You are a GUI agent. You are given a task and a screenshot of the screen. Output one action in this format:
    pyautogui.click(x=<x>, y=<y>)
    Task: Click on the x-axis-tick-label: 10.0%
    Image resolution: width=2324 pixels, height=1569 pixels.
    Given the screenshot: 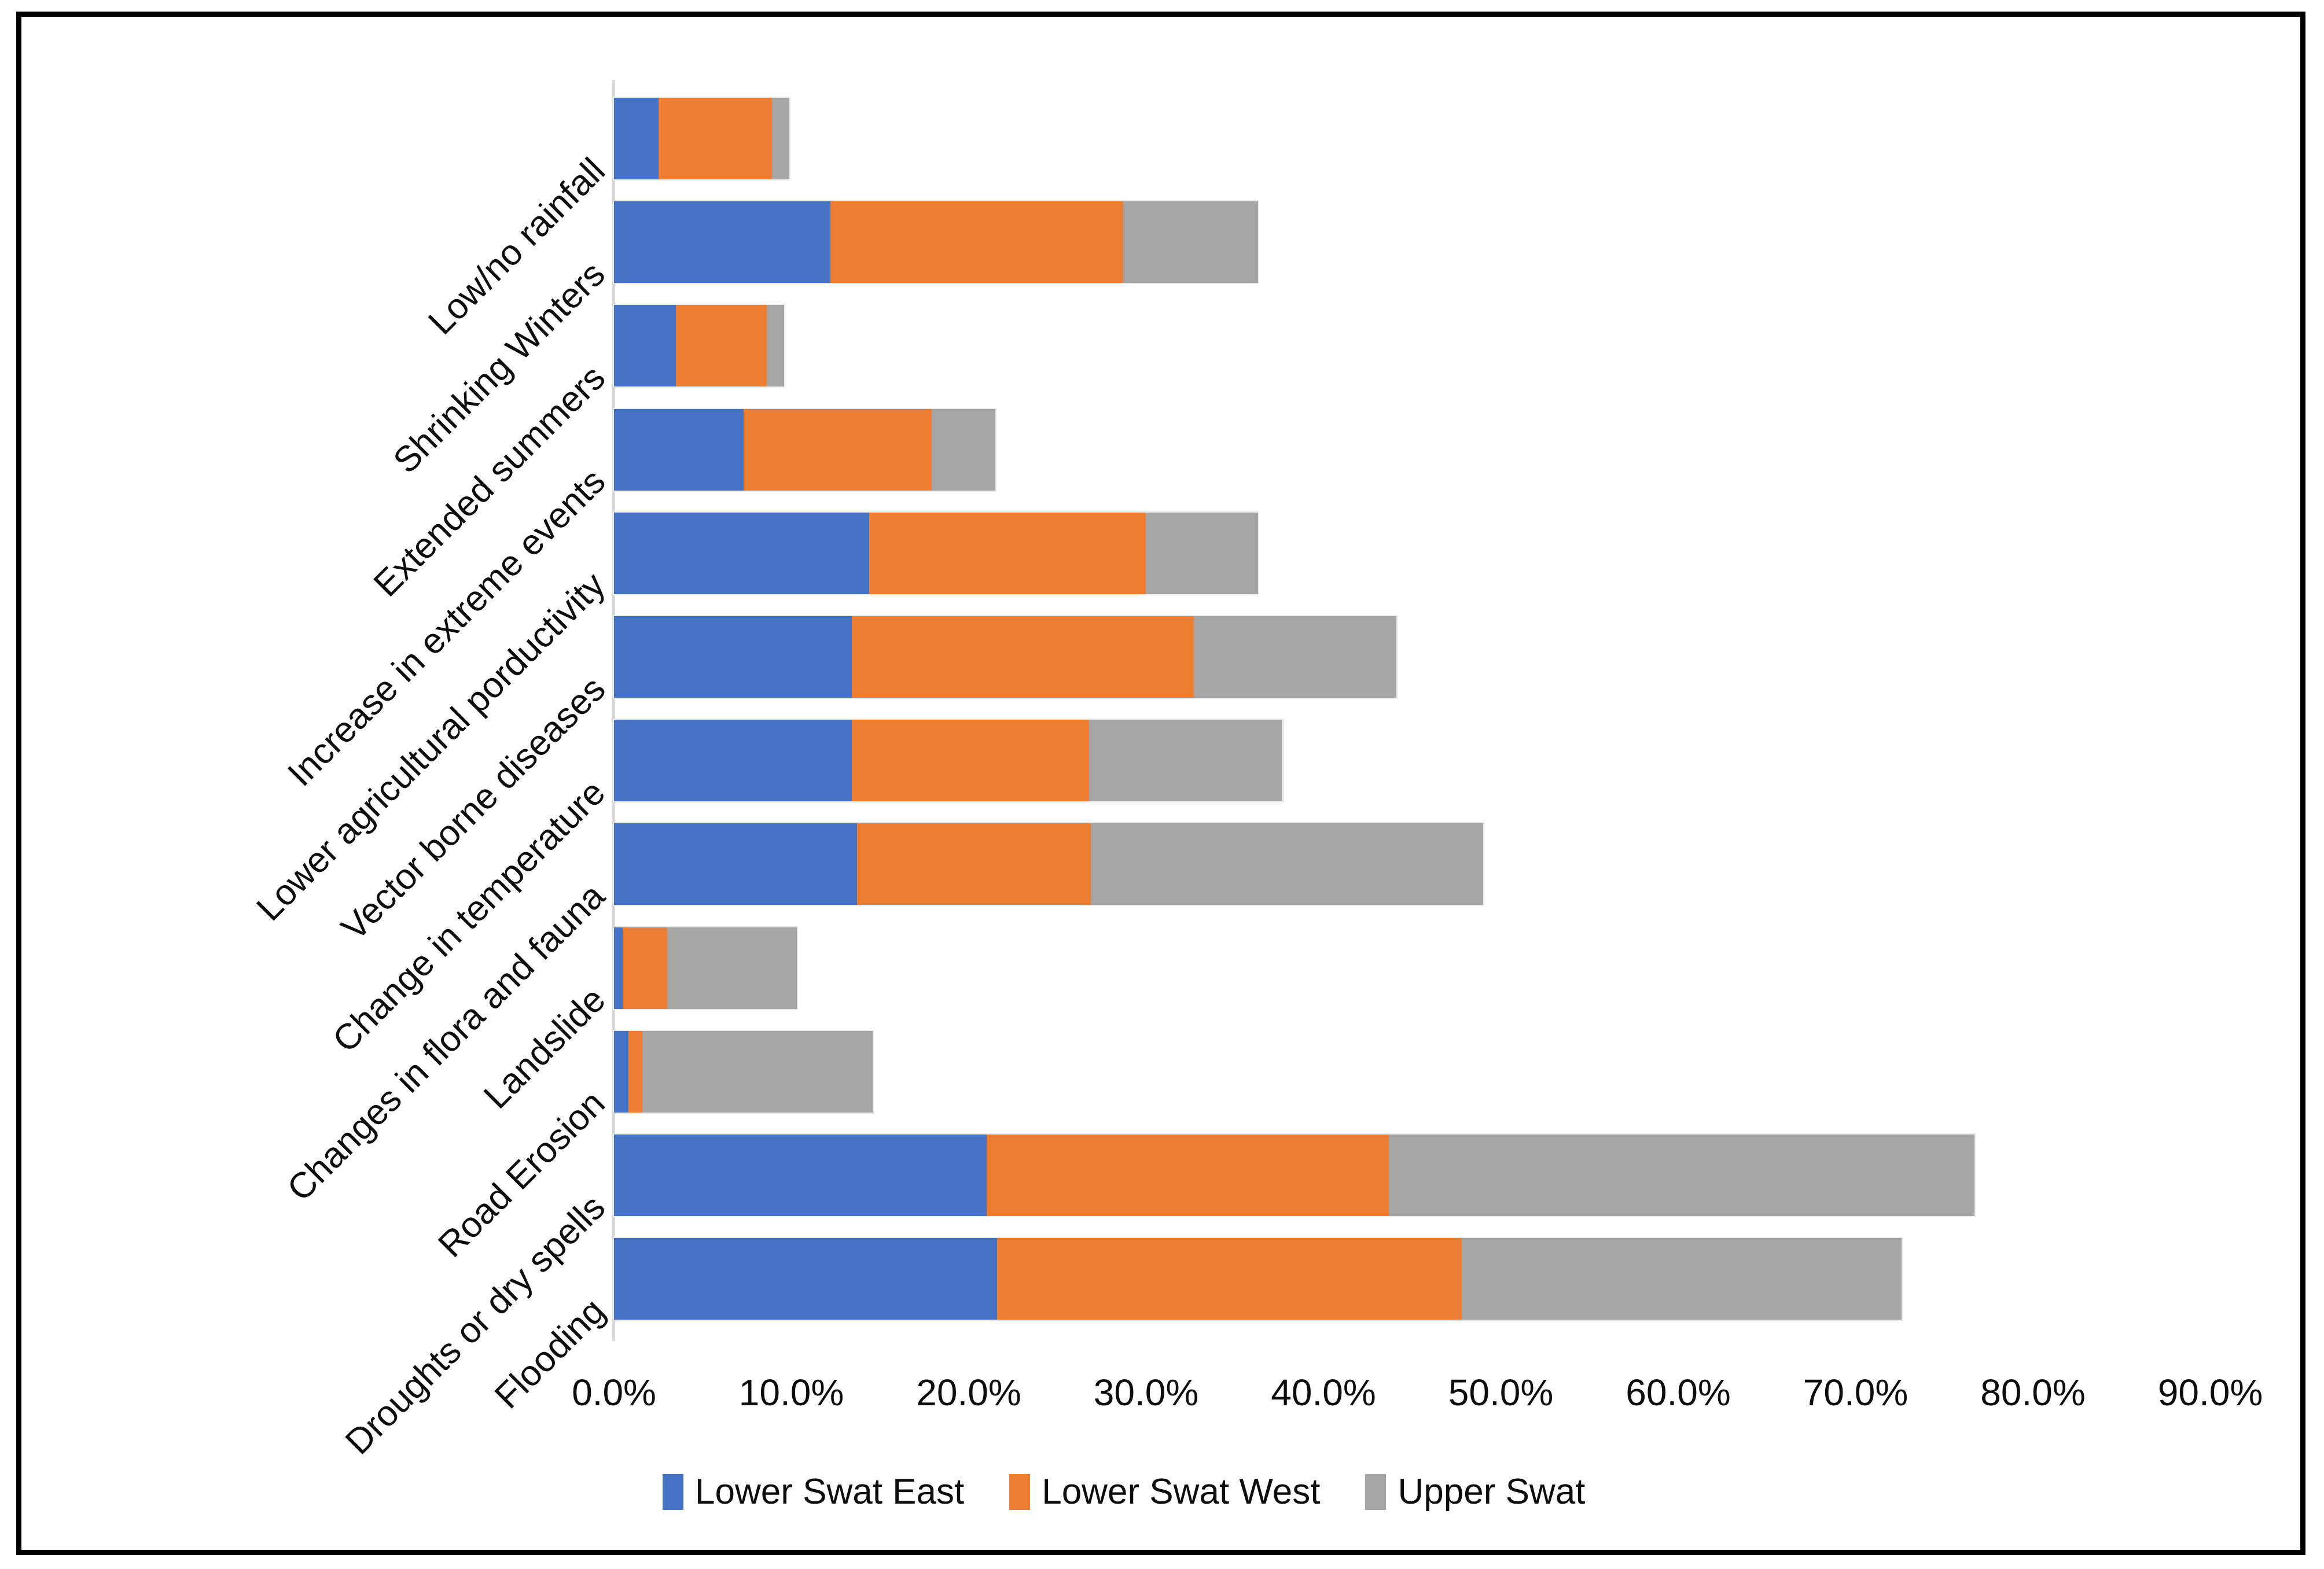 What is the action you would take?
    pyautogui.click(x=791, y=1392)
    